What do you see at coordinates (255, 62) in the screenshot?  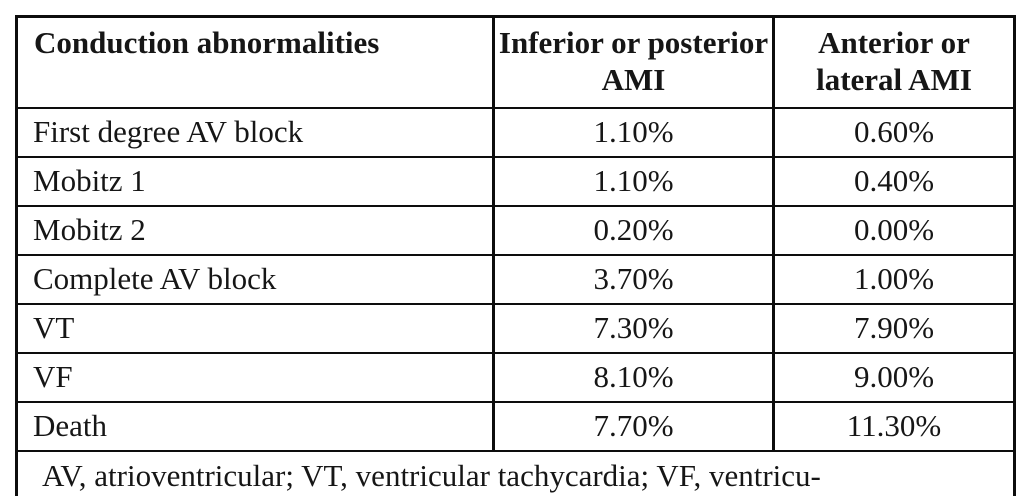 I see `header-conduction-abnormalities: Conduction abnormalities` at bounding box center [255, 62].